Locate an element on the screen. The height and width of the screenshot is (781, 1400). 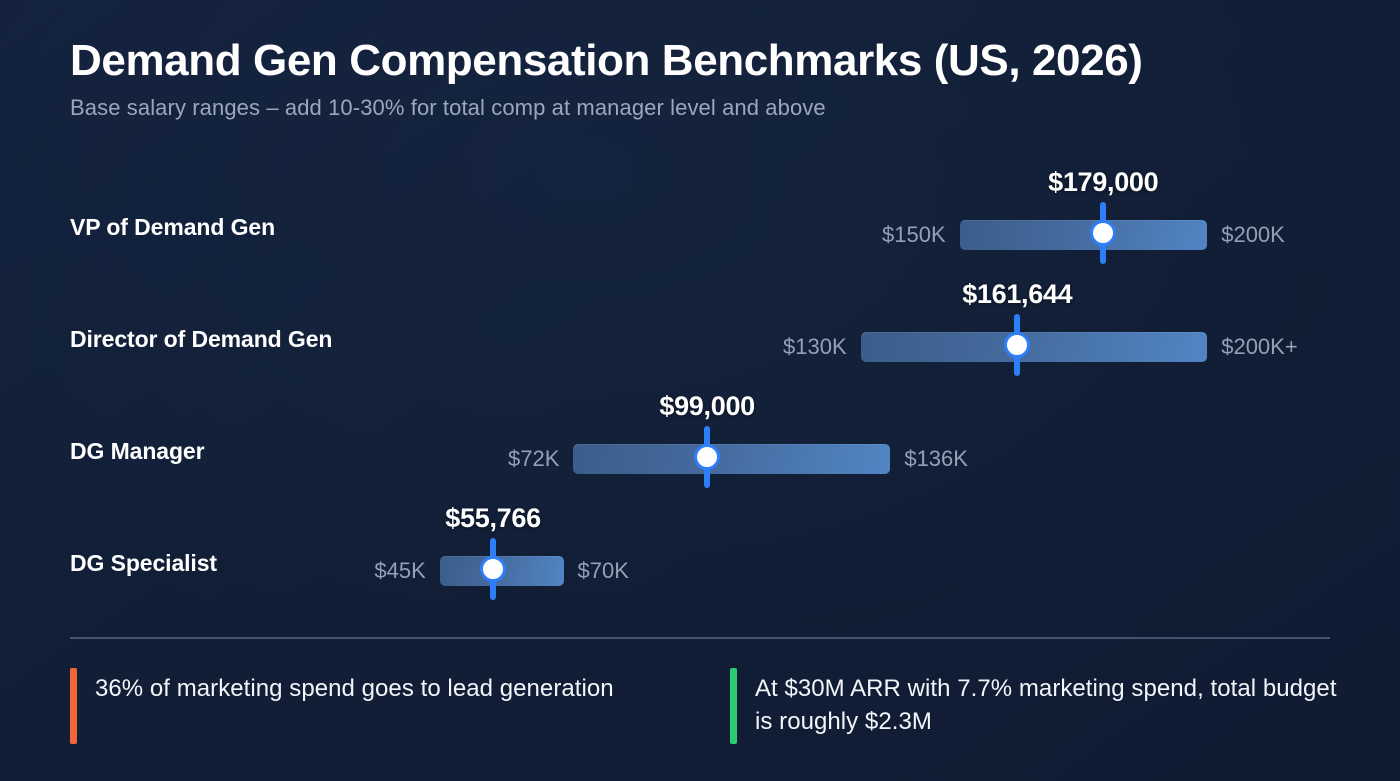
salary-range-track: $45K $70K $55,766 is located at coordinates (501, 551).